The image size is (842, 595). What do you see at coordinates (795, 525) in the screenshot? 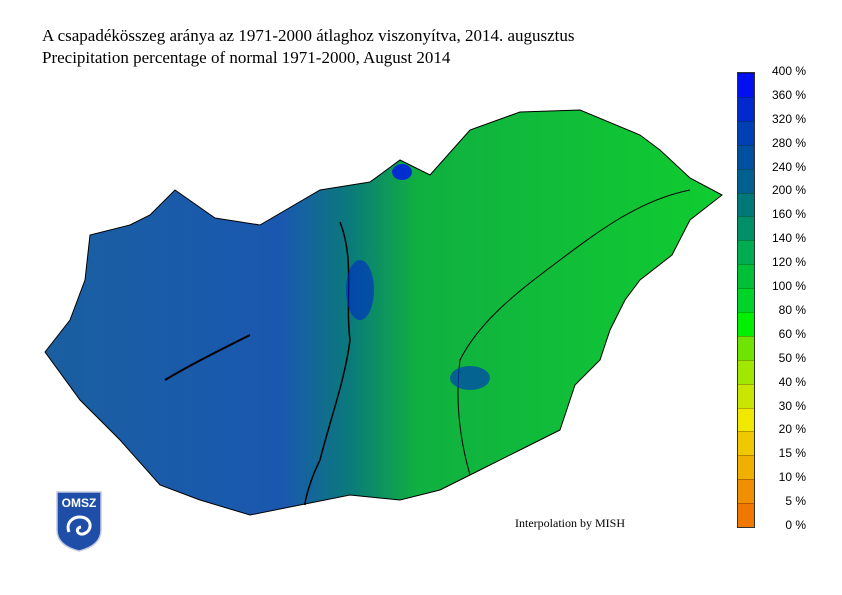
I see `legend-label: 0 %` at bounding box center [795, 525].